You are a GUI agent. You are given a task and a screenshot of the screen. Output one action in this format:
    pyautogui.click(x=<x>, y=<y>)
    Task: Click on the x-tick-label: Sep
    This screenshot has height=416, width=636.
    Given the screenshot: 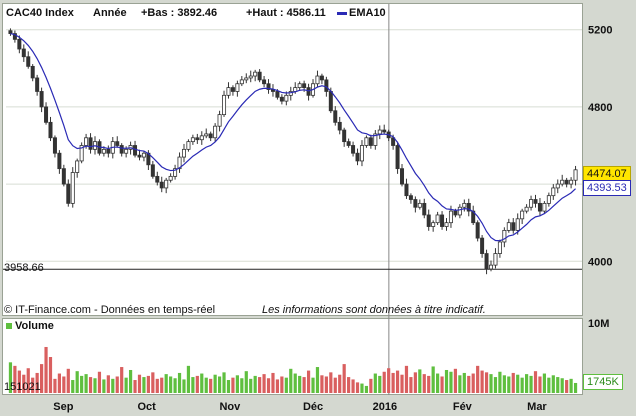 What is the action you would take?
    pyautogui.click(x=63, y=407)
    